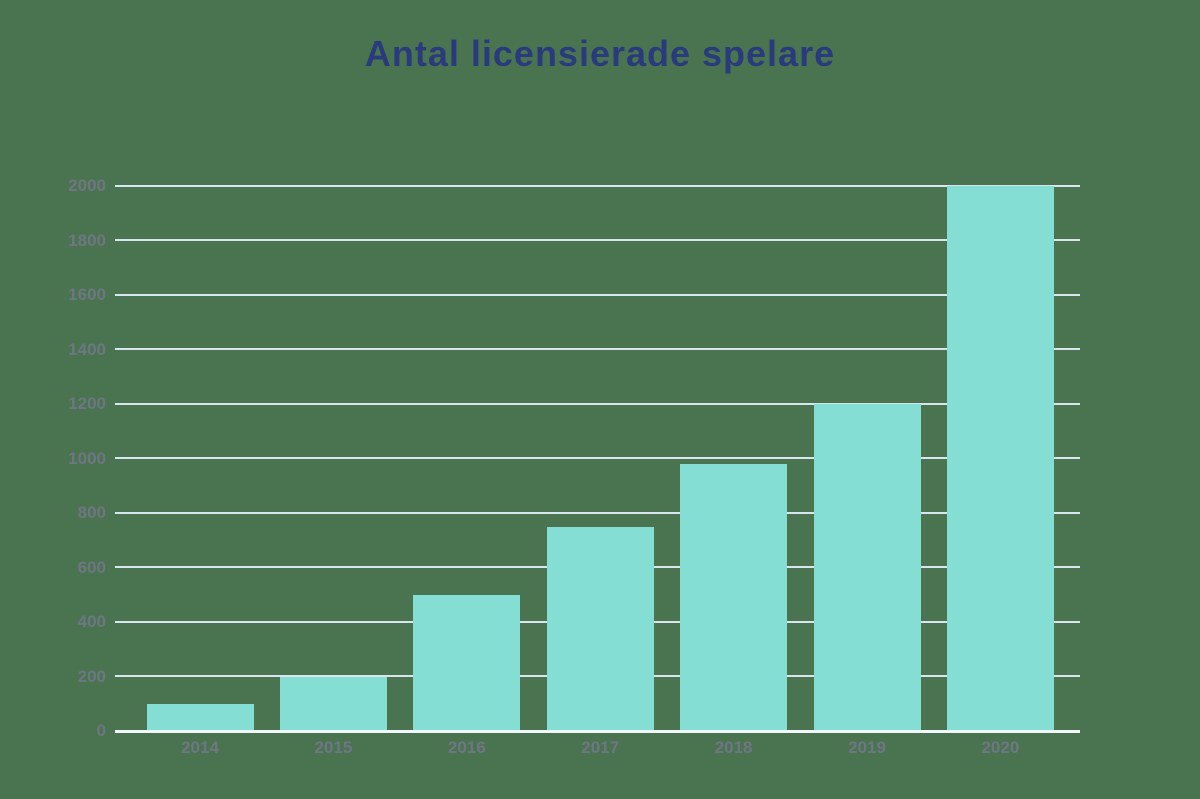  What do you see at coordinates (91, 622) in the screenshot?
I see `y-tick-label-400: 400` at bounding box center [91, 622].